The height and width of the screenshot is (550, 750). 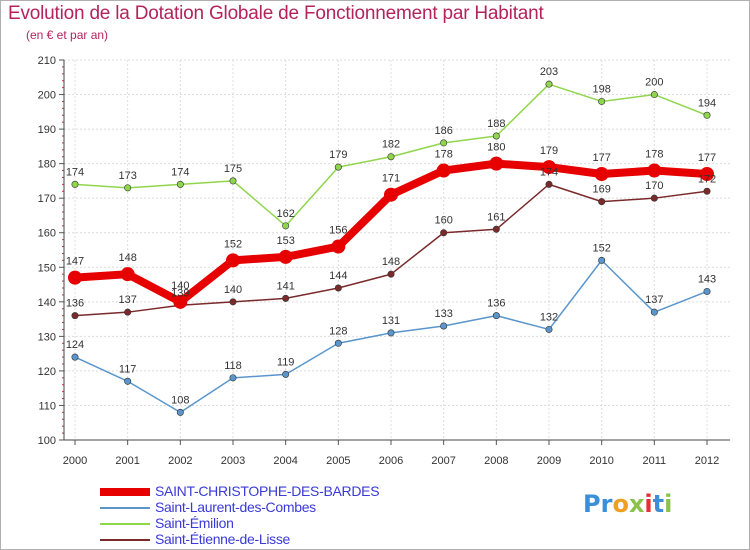 I want to click on data-label: 173, so click(x=127, y=176).